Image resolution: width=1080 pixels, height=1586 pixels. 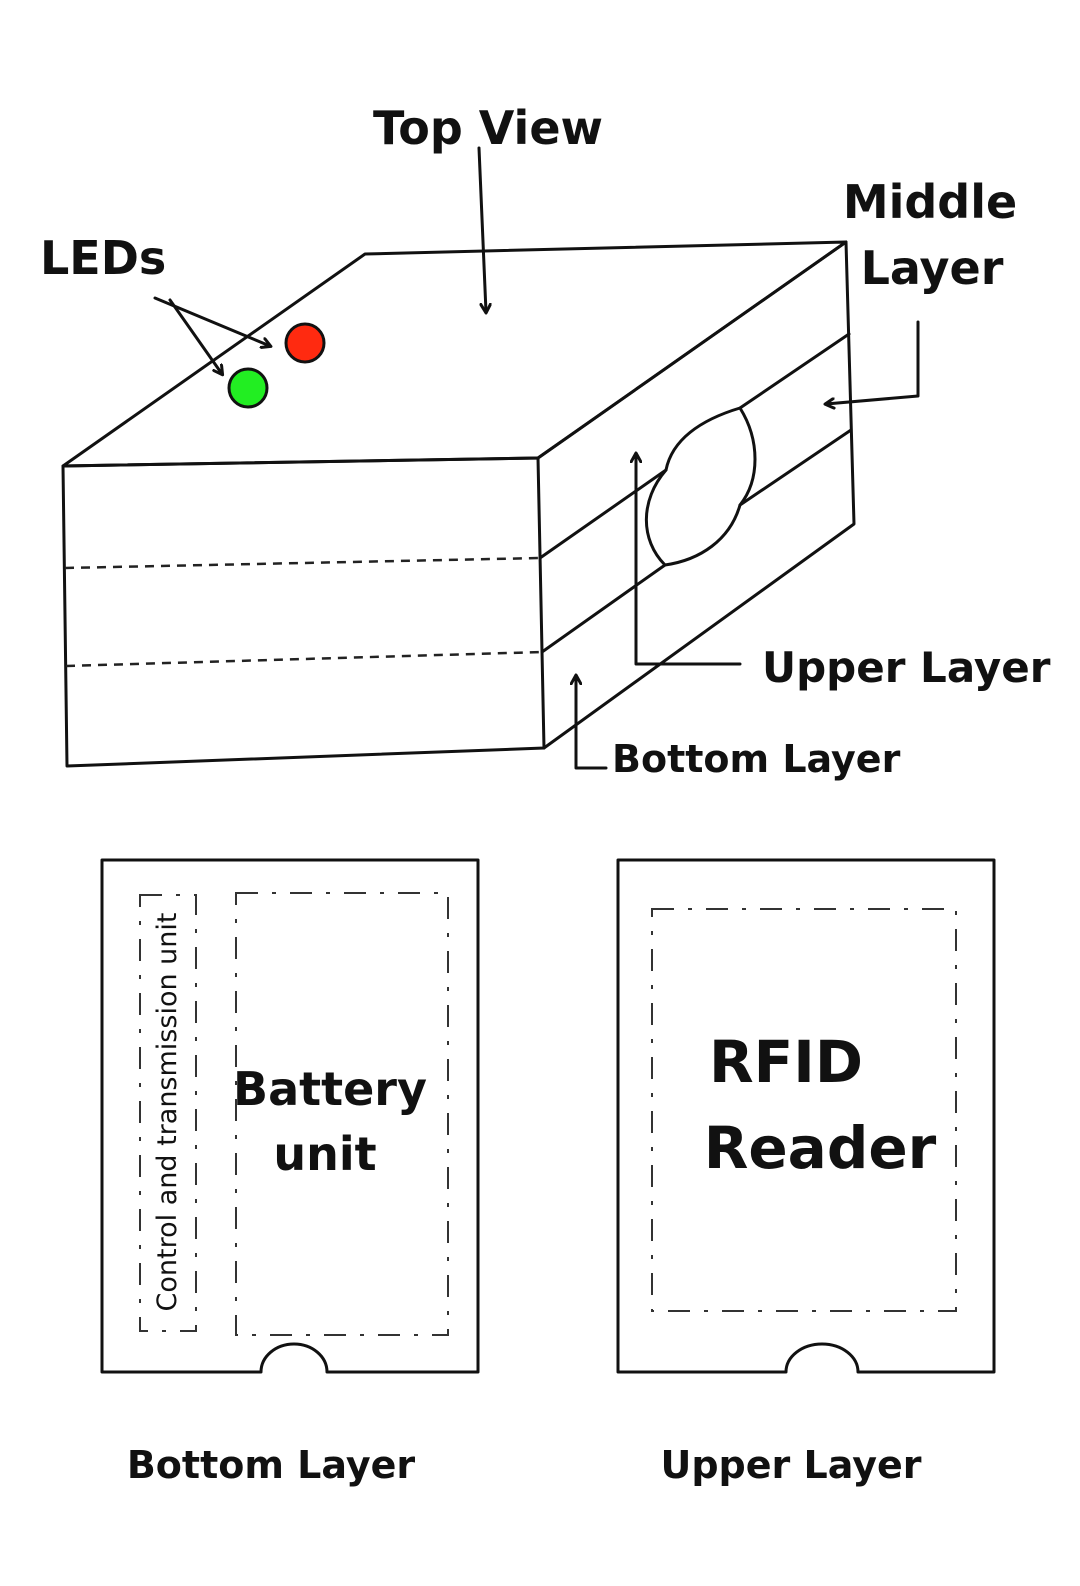 What do you see at coordinates (302, 563) in the screenshot?
I see `front-divider-upper` at bounding box center [302, 563].